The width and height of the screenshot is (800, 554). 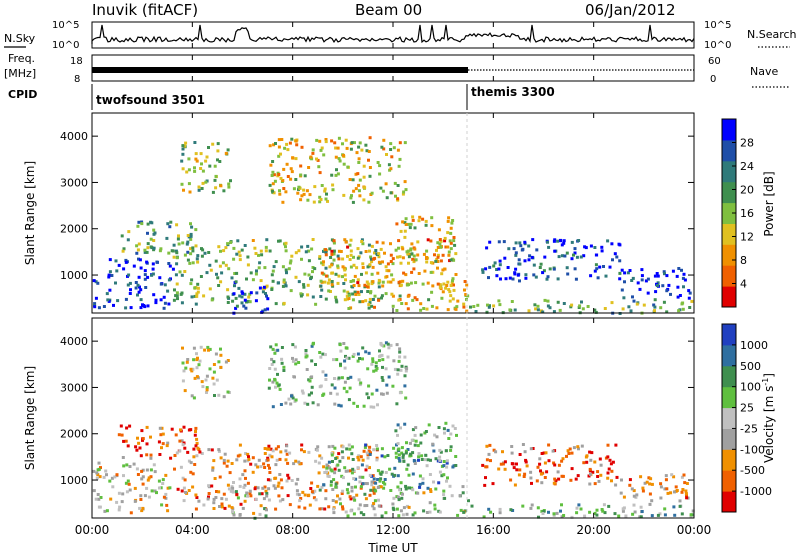 What do you see at coordinates (743, 284) in the screenshot?
I see `colorbar-tick-label: 4` at bounding box center [743, 284].